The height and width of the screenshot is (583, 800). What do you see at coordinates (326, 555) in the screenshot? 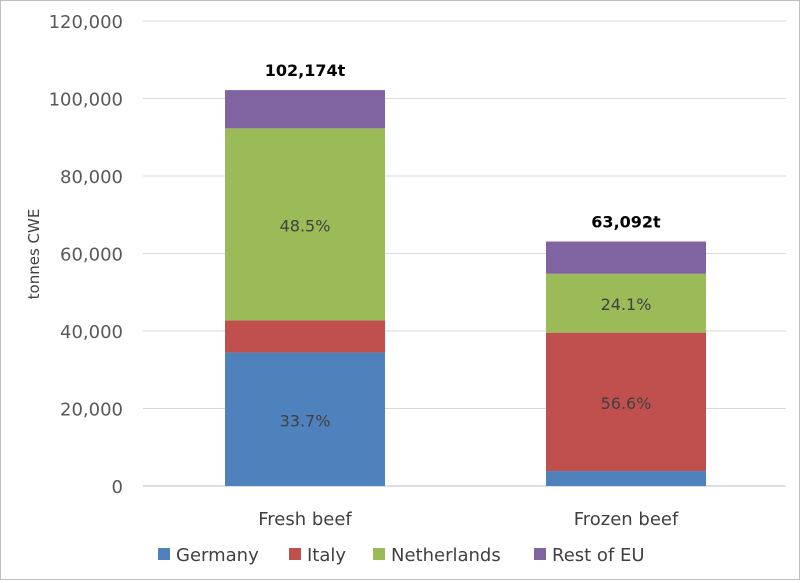
I see `legend-label: Italy` at bounding box center [326, 555].